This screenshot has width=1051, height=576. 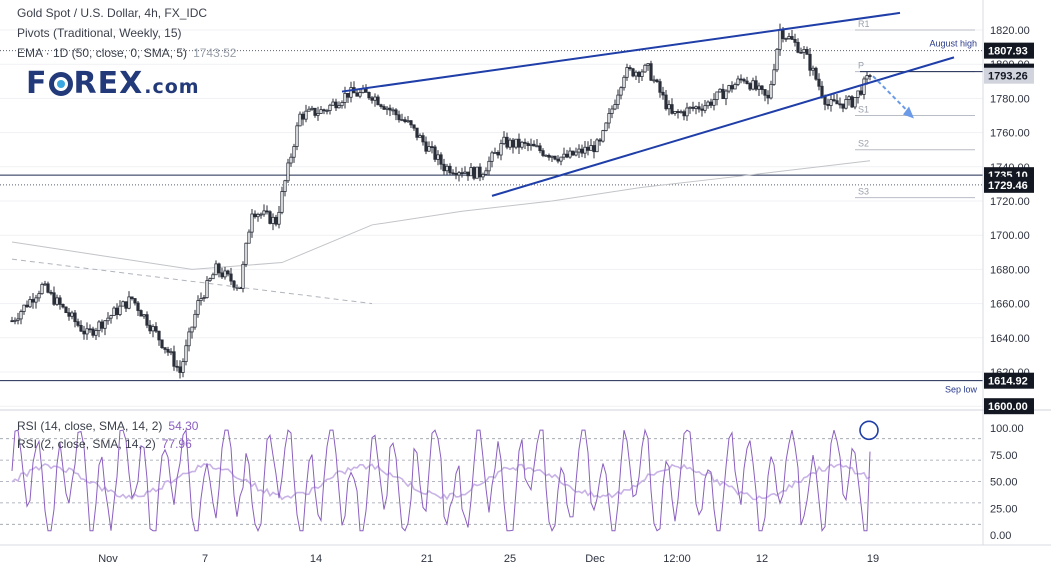 I want to click on rsi14-value: 54.30, so click(x=183, y=426).